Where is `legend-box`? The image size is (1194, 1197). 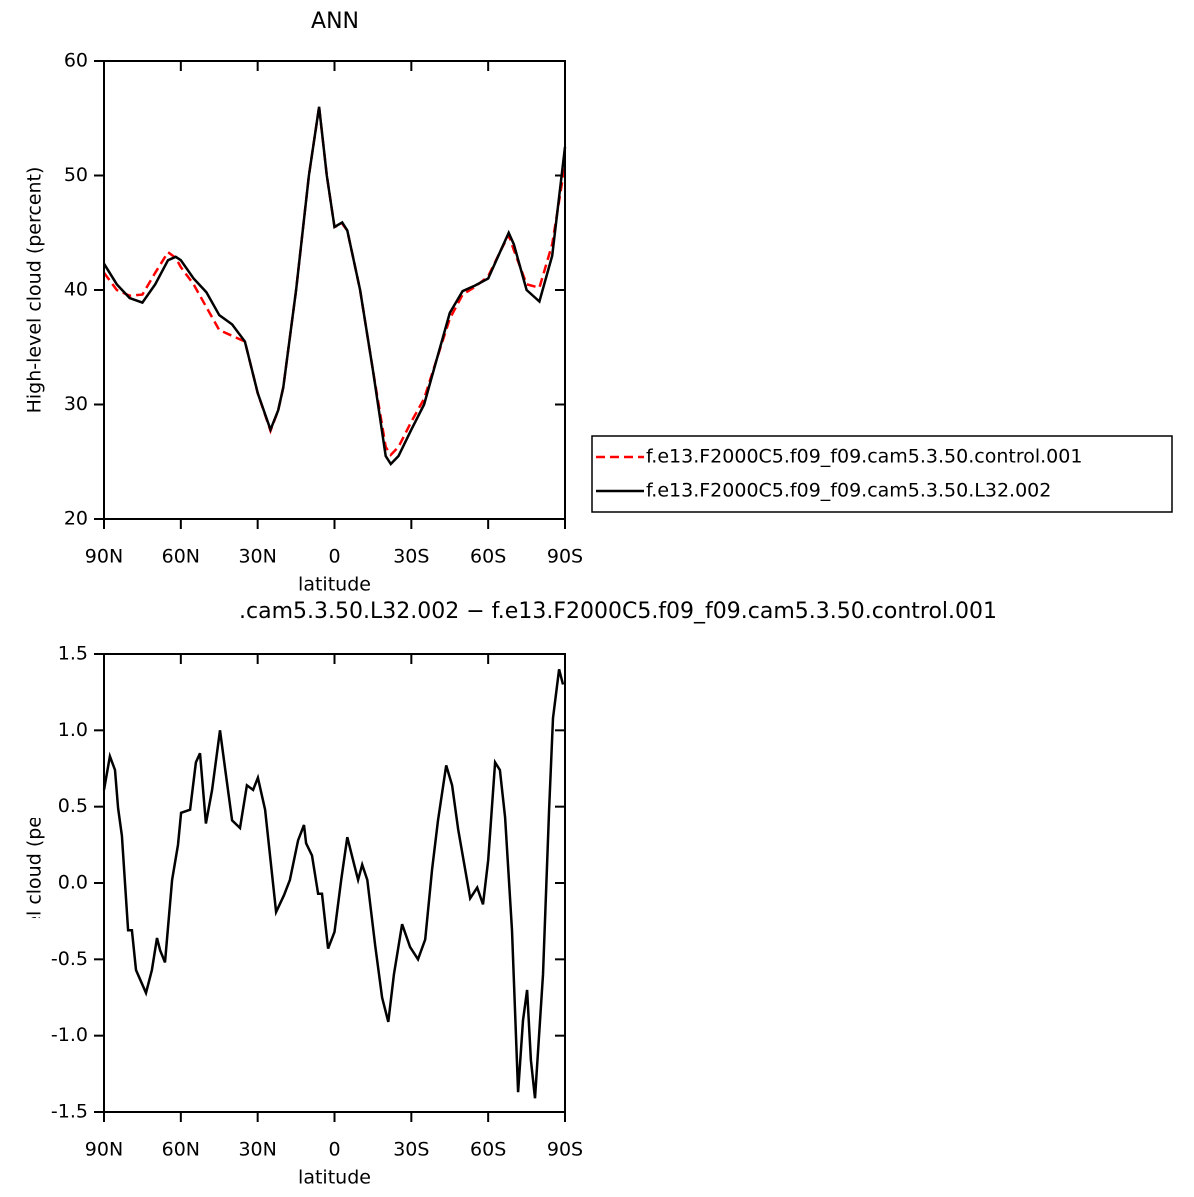 legend-box is located at coordinates (882, 474).